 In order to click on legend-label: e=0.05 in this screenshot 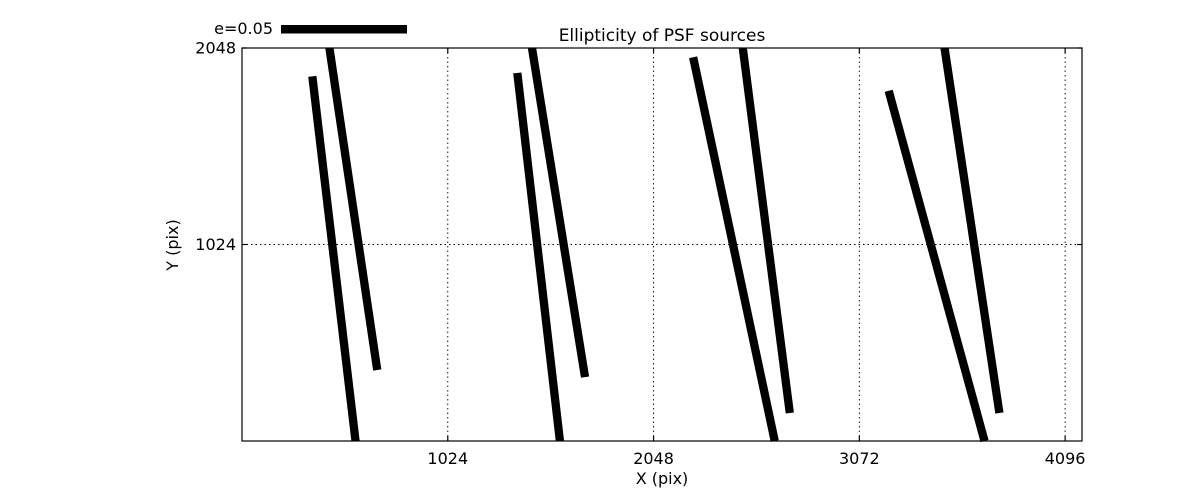, I will do `click(243, 28)`.